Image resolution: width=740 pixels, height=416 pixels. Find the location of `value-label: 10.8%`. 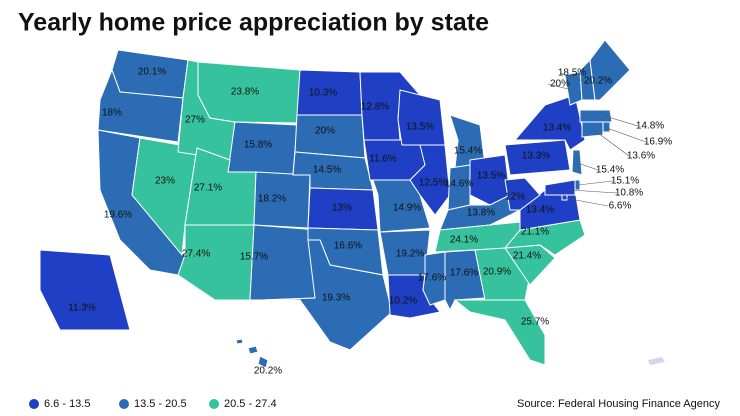

value-label: 10.8% is located at coordinates (629, 193).